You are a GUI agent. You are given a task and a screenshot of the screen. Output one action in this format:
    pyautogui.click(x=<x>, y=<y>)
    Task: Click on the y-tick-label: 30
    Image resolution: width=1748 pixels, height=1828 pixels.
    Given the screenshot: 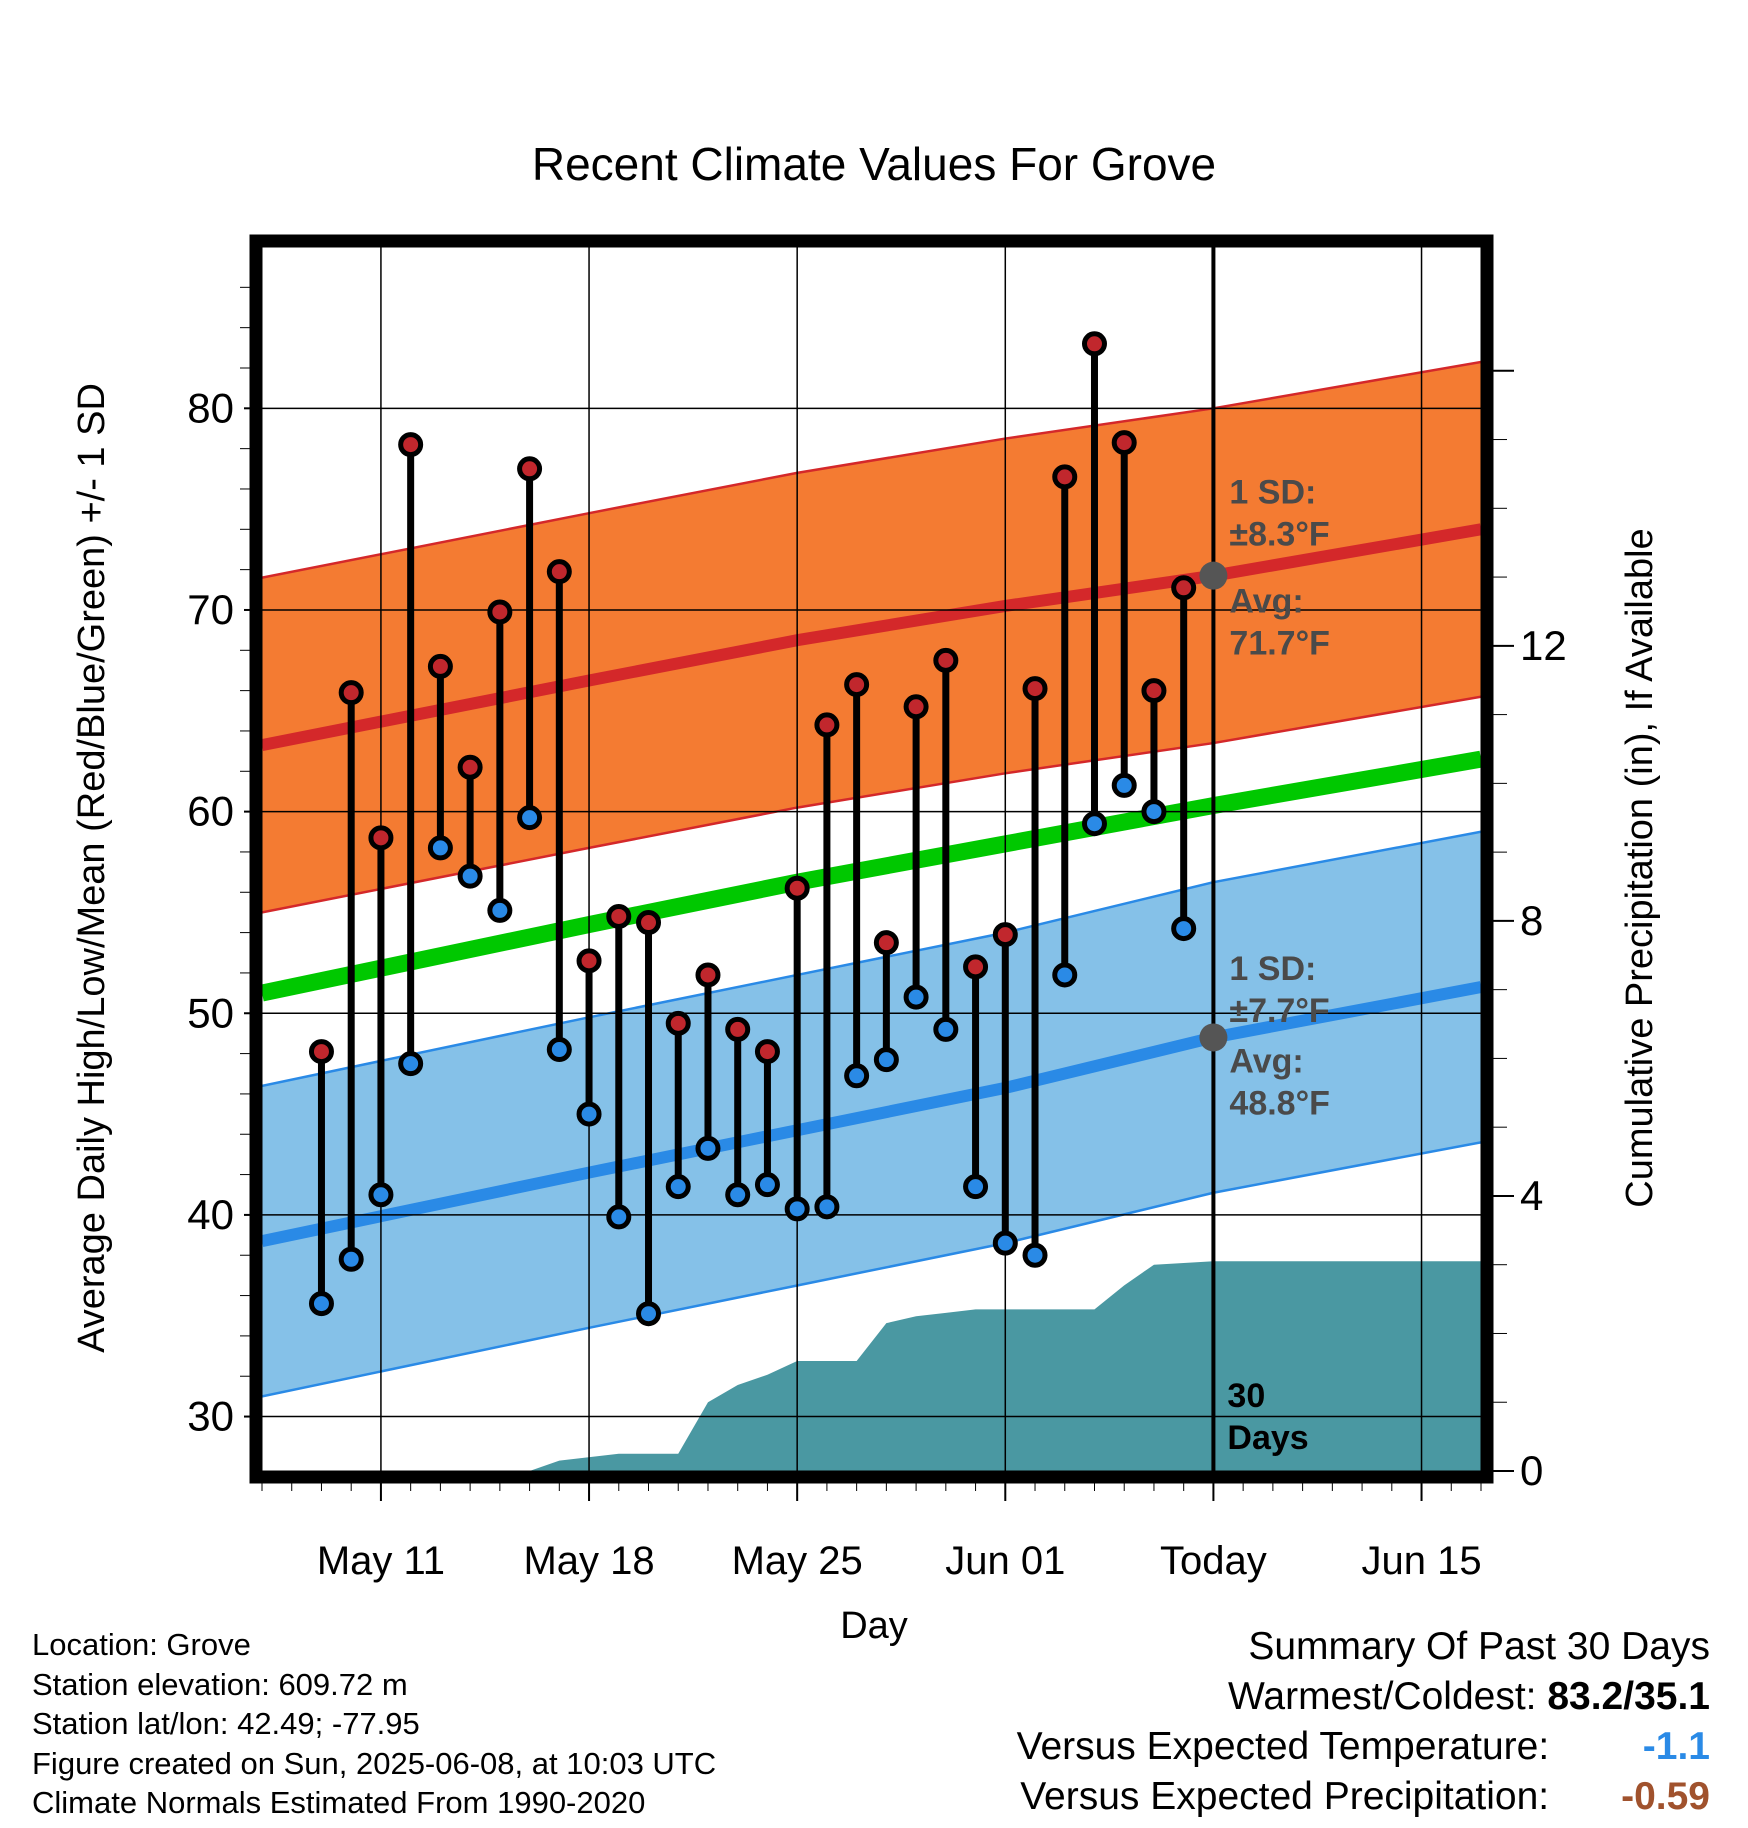 What is the action you would take?
    pyautogui.click(x=210, y=1416)
    